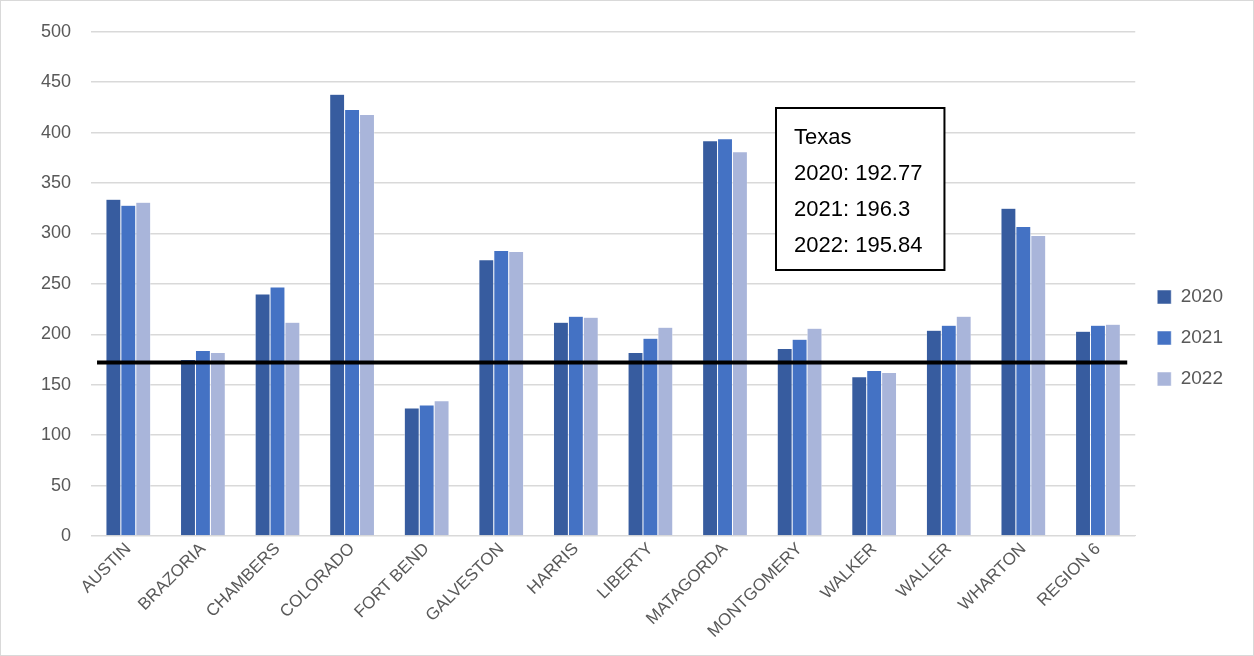  Describe the element at coordinates (823, 137) in the screenshot. I see `annotation: Texas` at that location.